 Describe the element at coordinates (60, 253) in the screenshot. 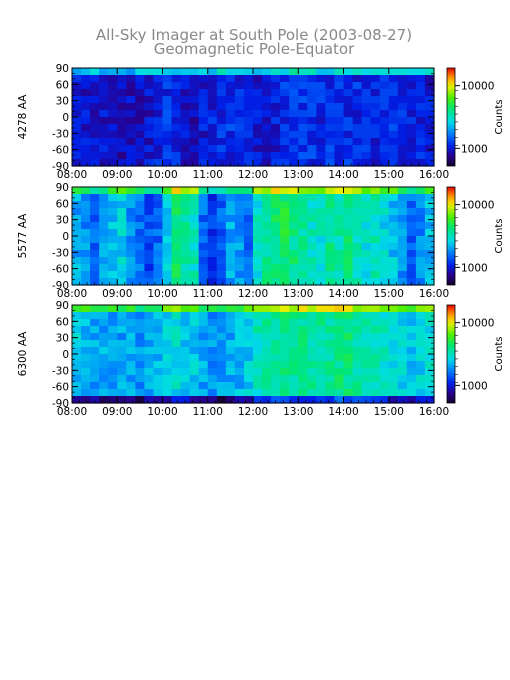

I see `y-tick-label: -30` at that location.